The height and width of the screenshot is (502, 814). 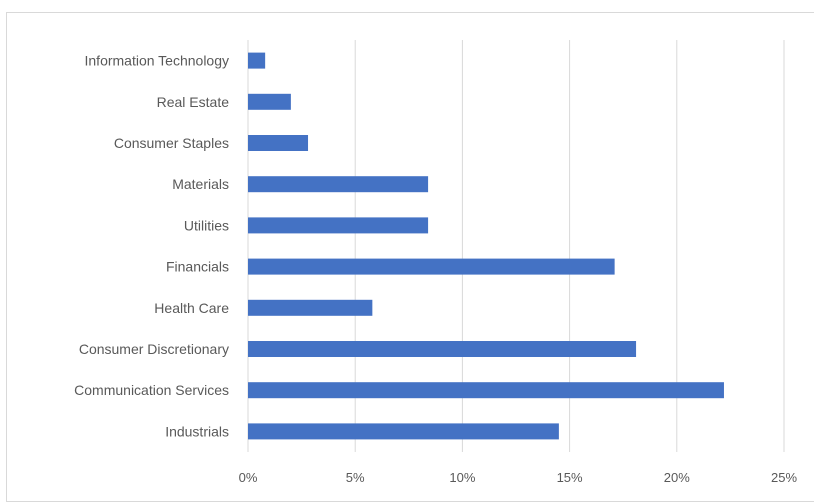 What do you see at coordinates (151, 390) in the screenshot?
I see `category-label: Communication Services` at bounding box center [151, 390].